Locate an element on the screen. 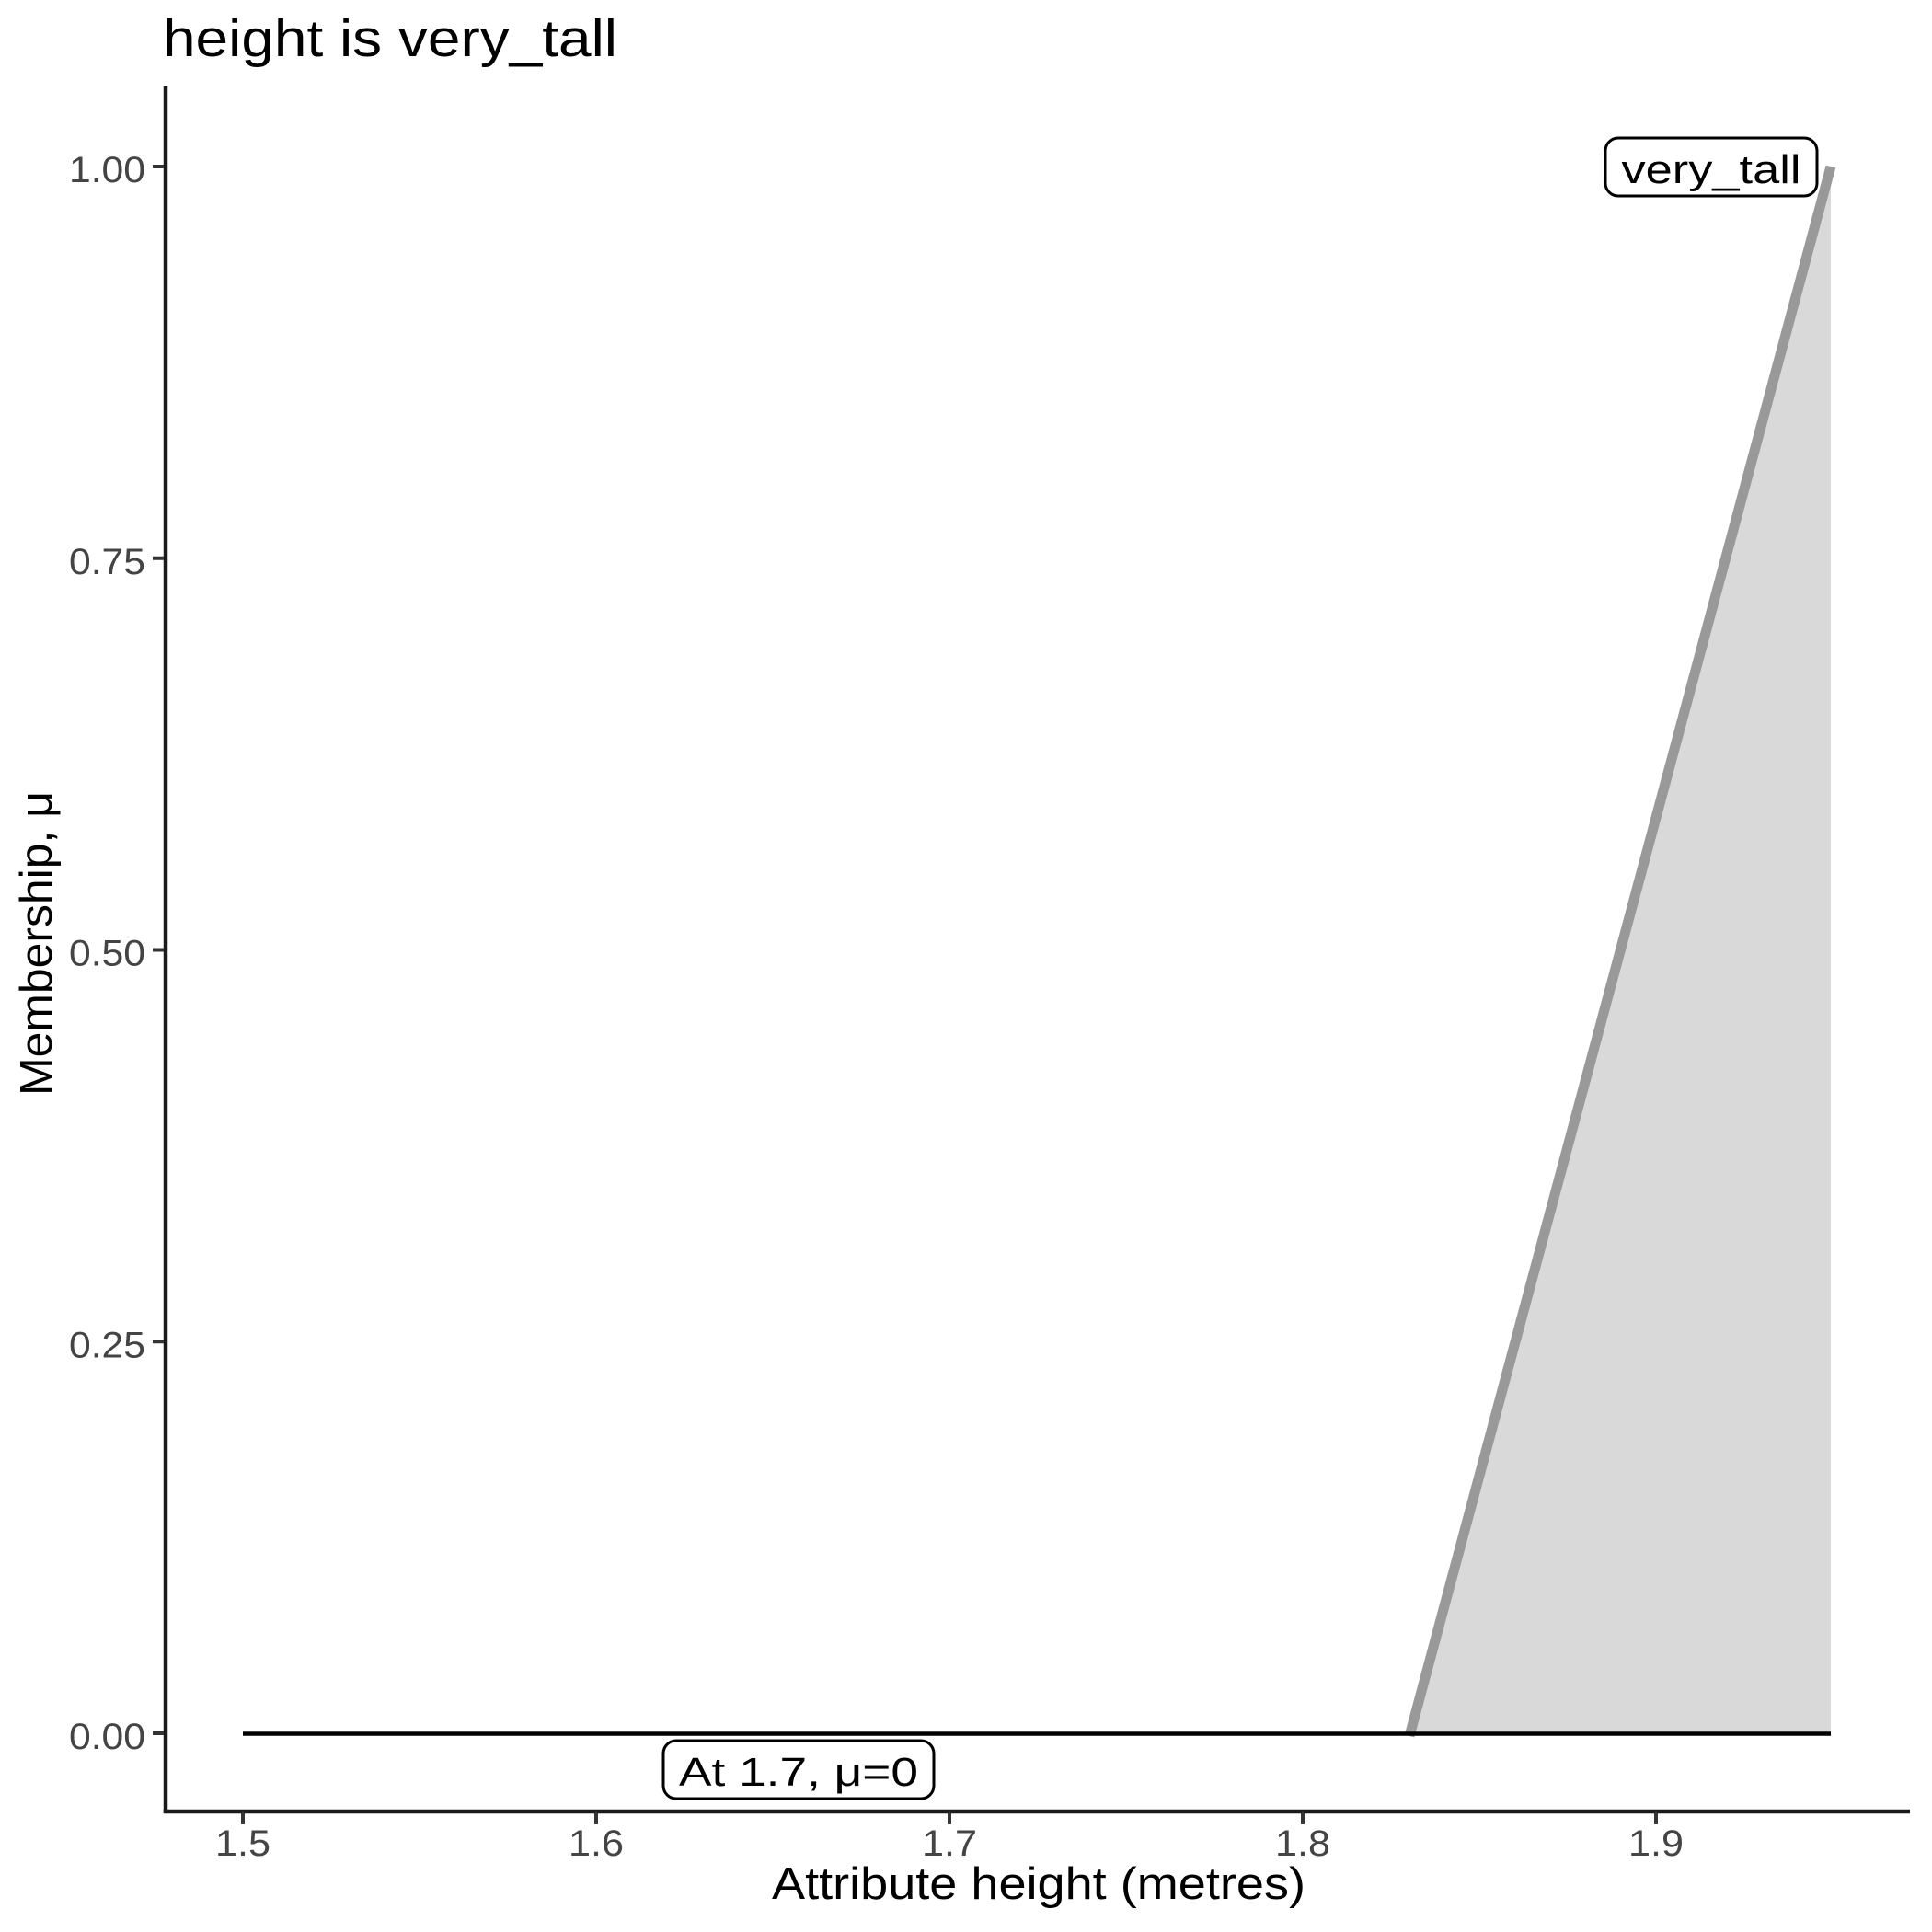 The width and height of the screenshot is (1932, 1932). svg-text: 1.9 is located at coordinates (1656, 1843).